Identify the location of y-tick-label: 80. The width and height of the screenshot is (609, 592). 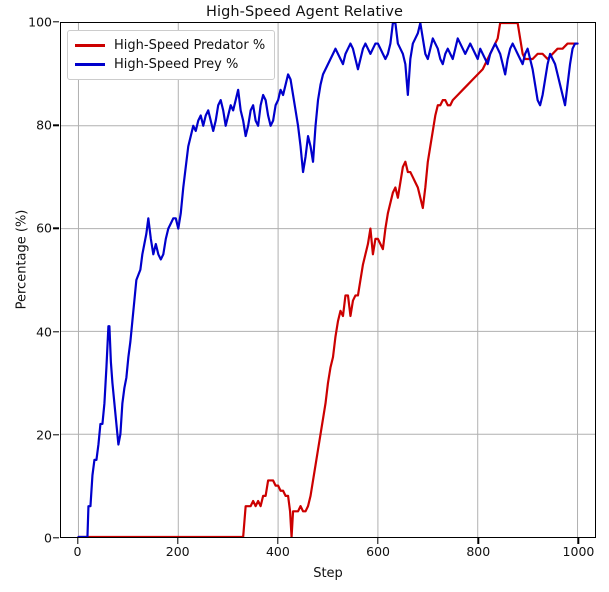
(44, 125).